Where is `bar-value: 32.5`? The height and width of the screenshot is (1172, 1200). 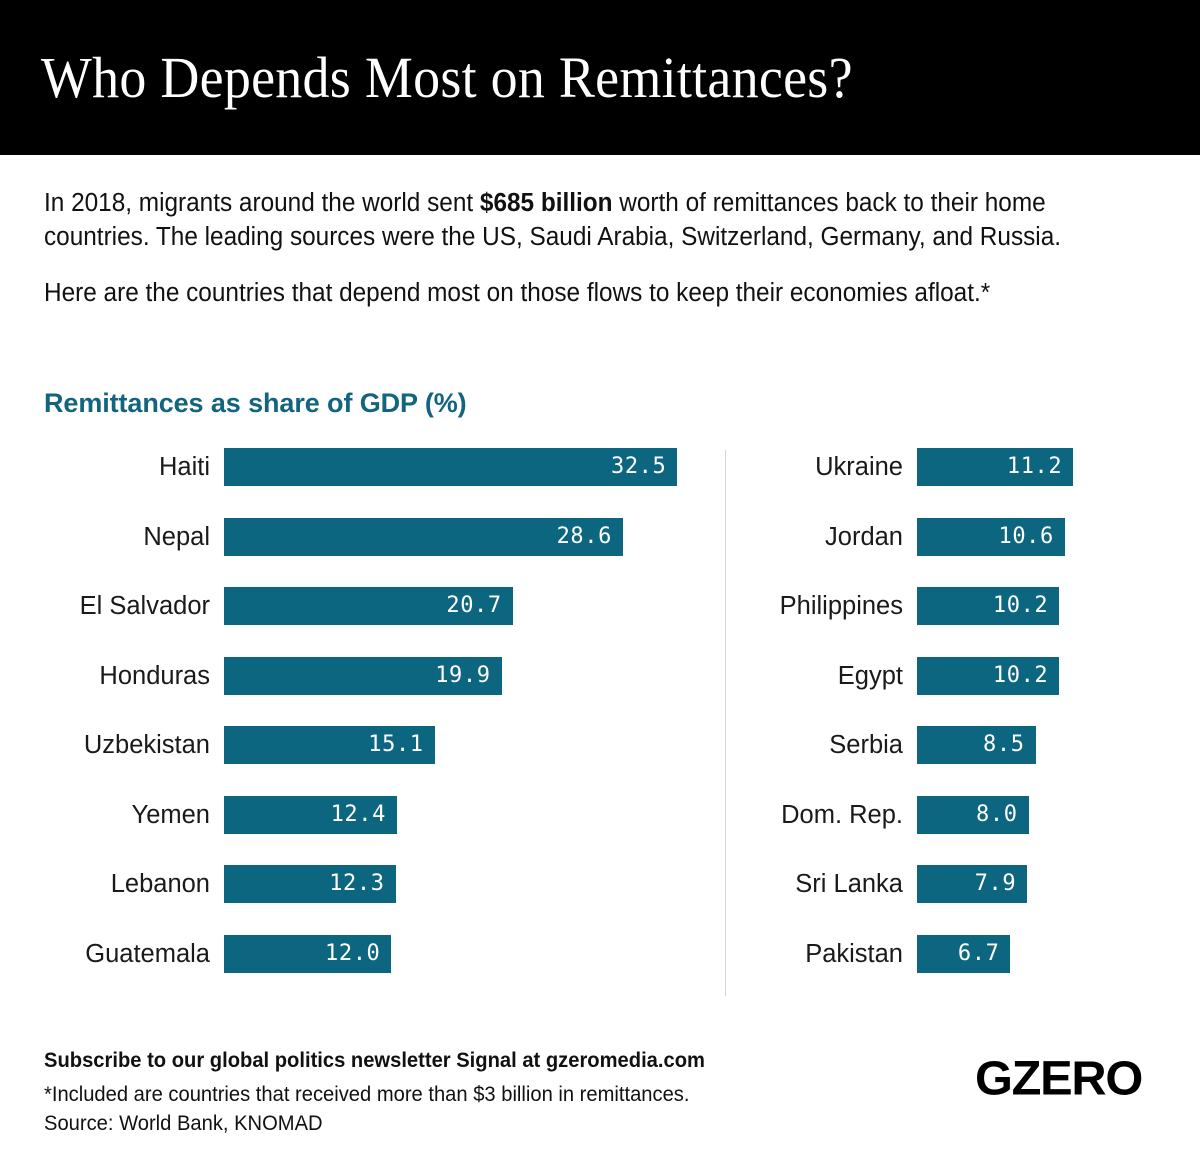
bar-value: 32.5 is located at coordinates (638, 466).